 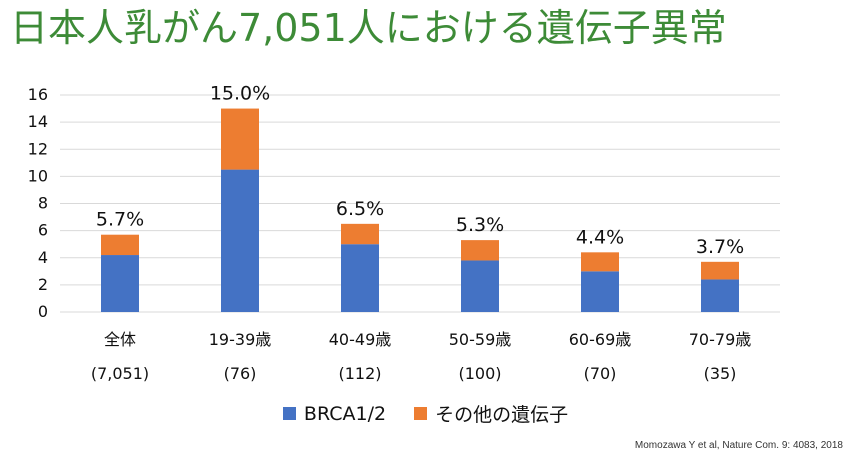 I want to click on legend-item-brca: BRCA1/2, so click(x=334, y=413).